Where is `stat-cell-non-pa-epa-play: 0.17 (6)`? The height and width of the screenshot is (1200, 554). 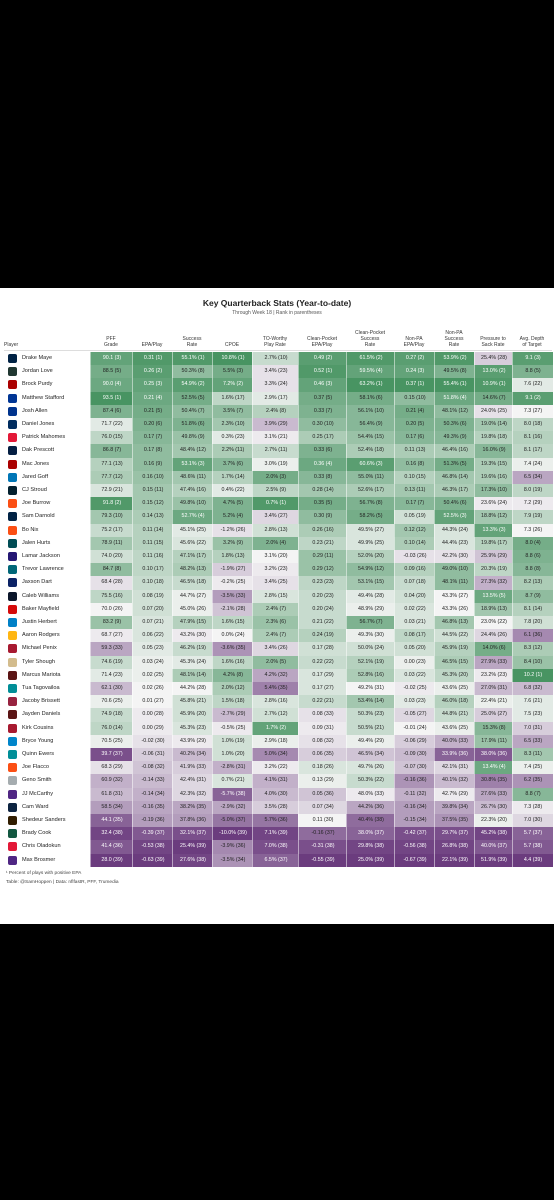
stat-cell-non-pa-epa-play: 0.17 (6) is located at coordinates (414, 438).